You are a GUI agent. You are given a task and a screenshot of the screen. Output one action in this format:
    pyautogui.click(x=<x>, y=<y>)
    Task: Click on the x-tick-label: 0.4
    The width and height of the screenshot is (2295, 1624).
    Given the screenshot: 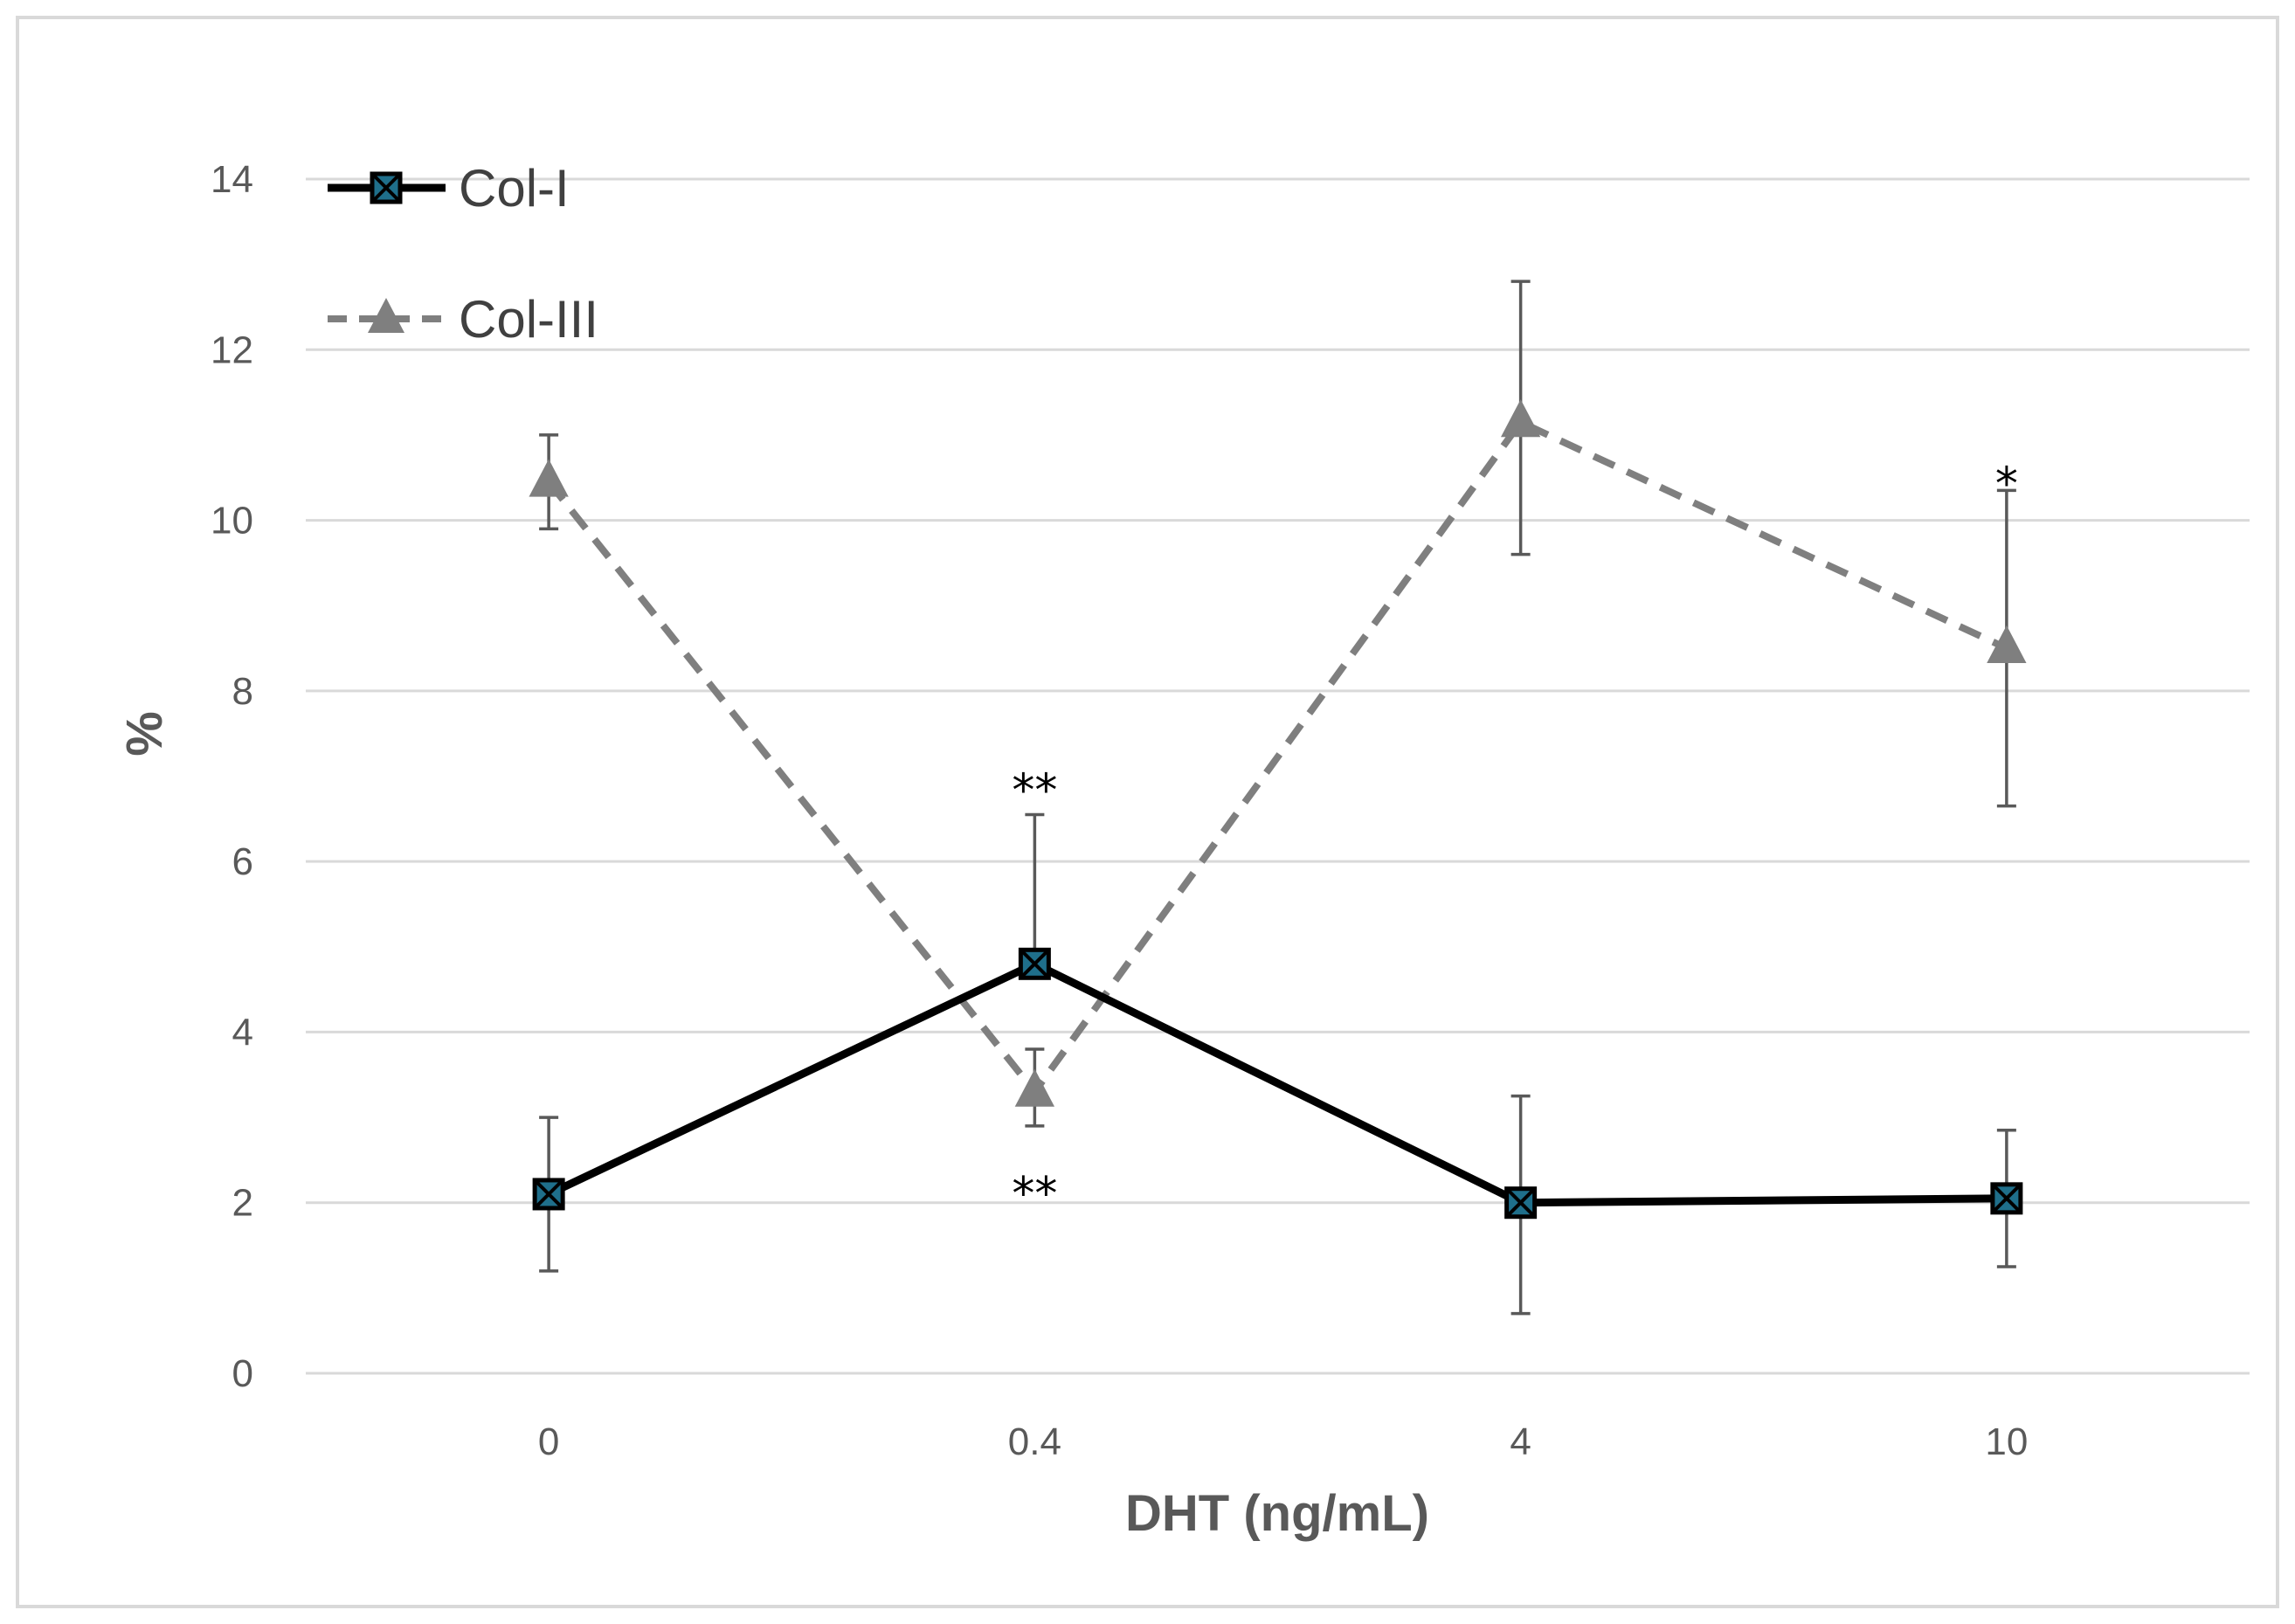 What is the action you would take?
    pyautogui.click(x=1034, y=1441)
    